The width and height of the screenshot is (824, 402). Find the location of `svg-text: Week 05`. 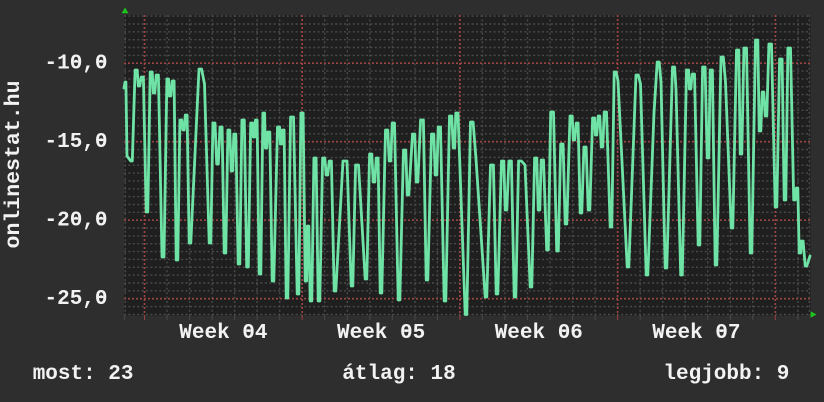

svg-text: Week 05 is located at coordinates (381, 333).